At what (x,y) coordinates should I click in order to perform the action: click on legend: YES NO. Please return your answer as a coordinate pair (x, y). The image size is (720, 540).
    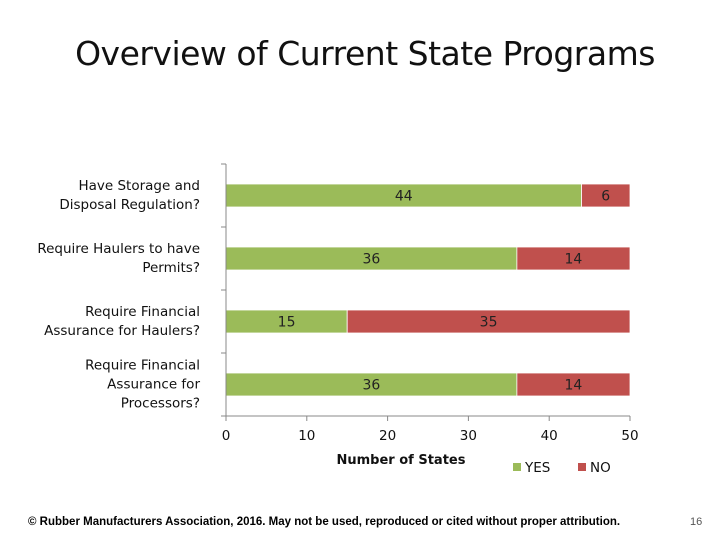
    Looking at the image, I should click on (562, 468).